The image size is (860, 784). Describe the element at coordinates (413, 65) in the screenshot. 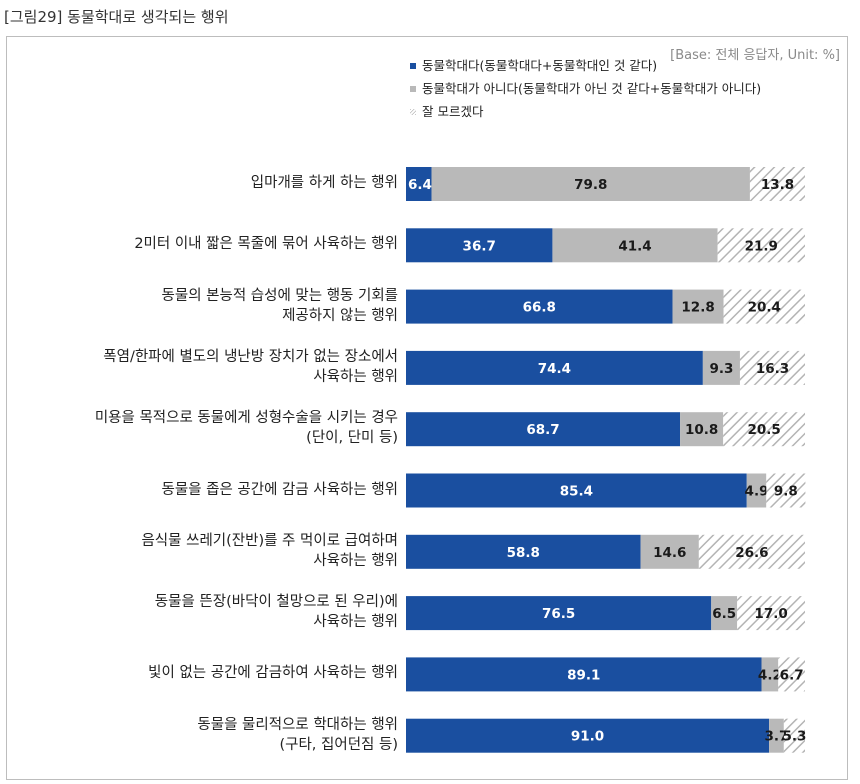

I see `legend-swatch-abuse` at that location.